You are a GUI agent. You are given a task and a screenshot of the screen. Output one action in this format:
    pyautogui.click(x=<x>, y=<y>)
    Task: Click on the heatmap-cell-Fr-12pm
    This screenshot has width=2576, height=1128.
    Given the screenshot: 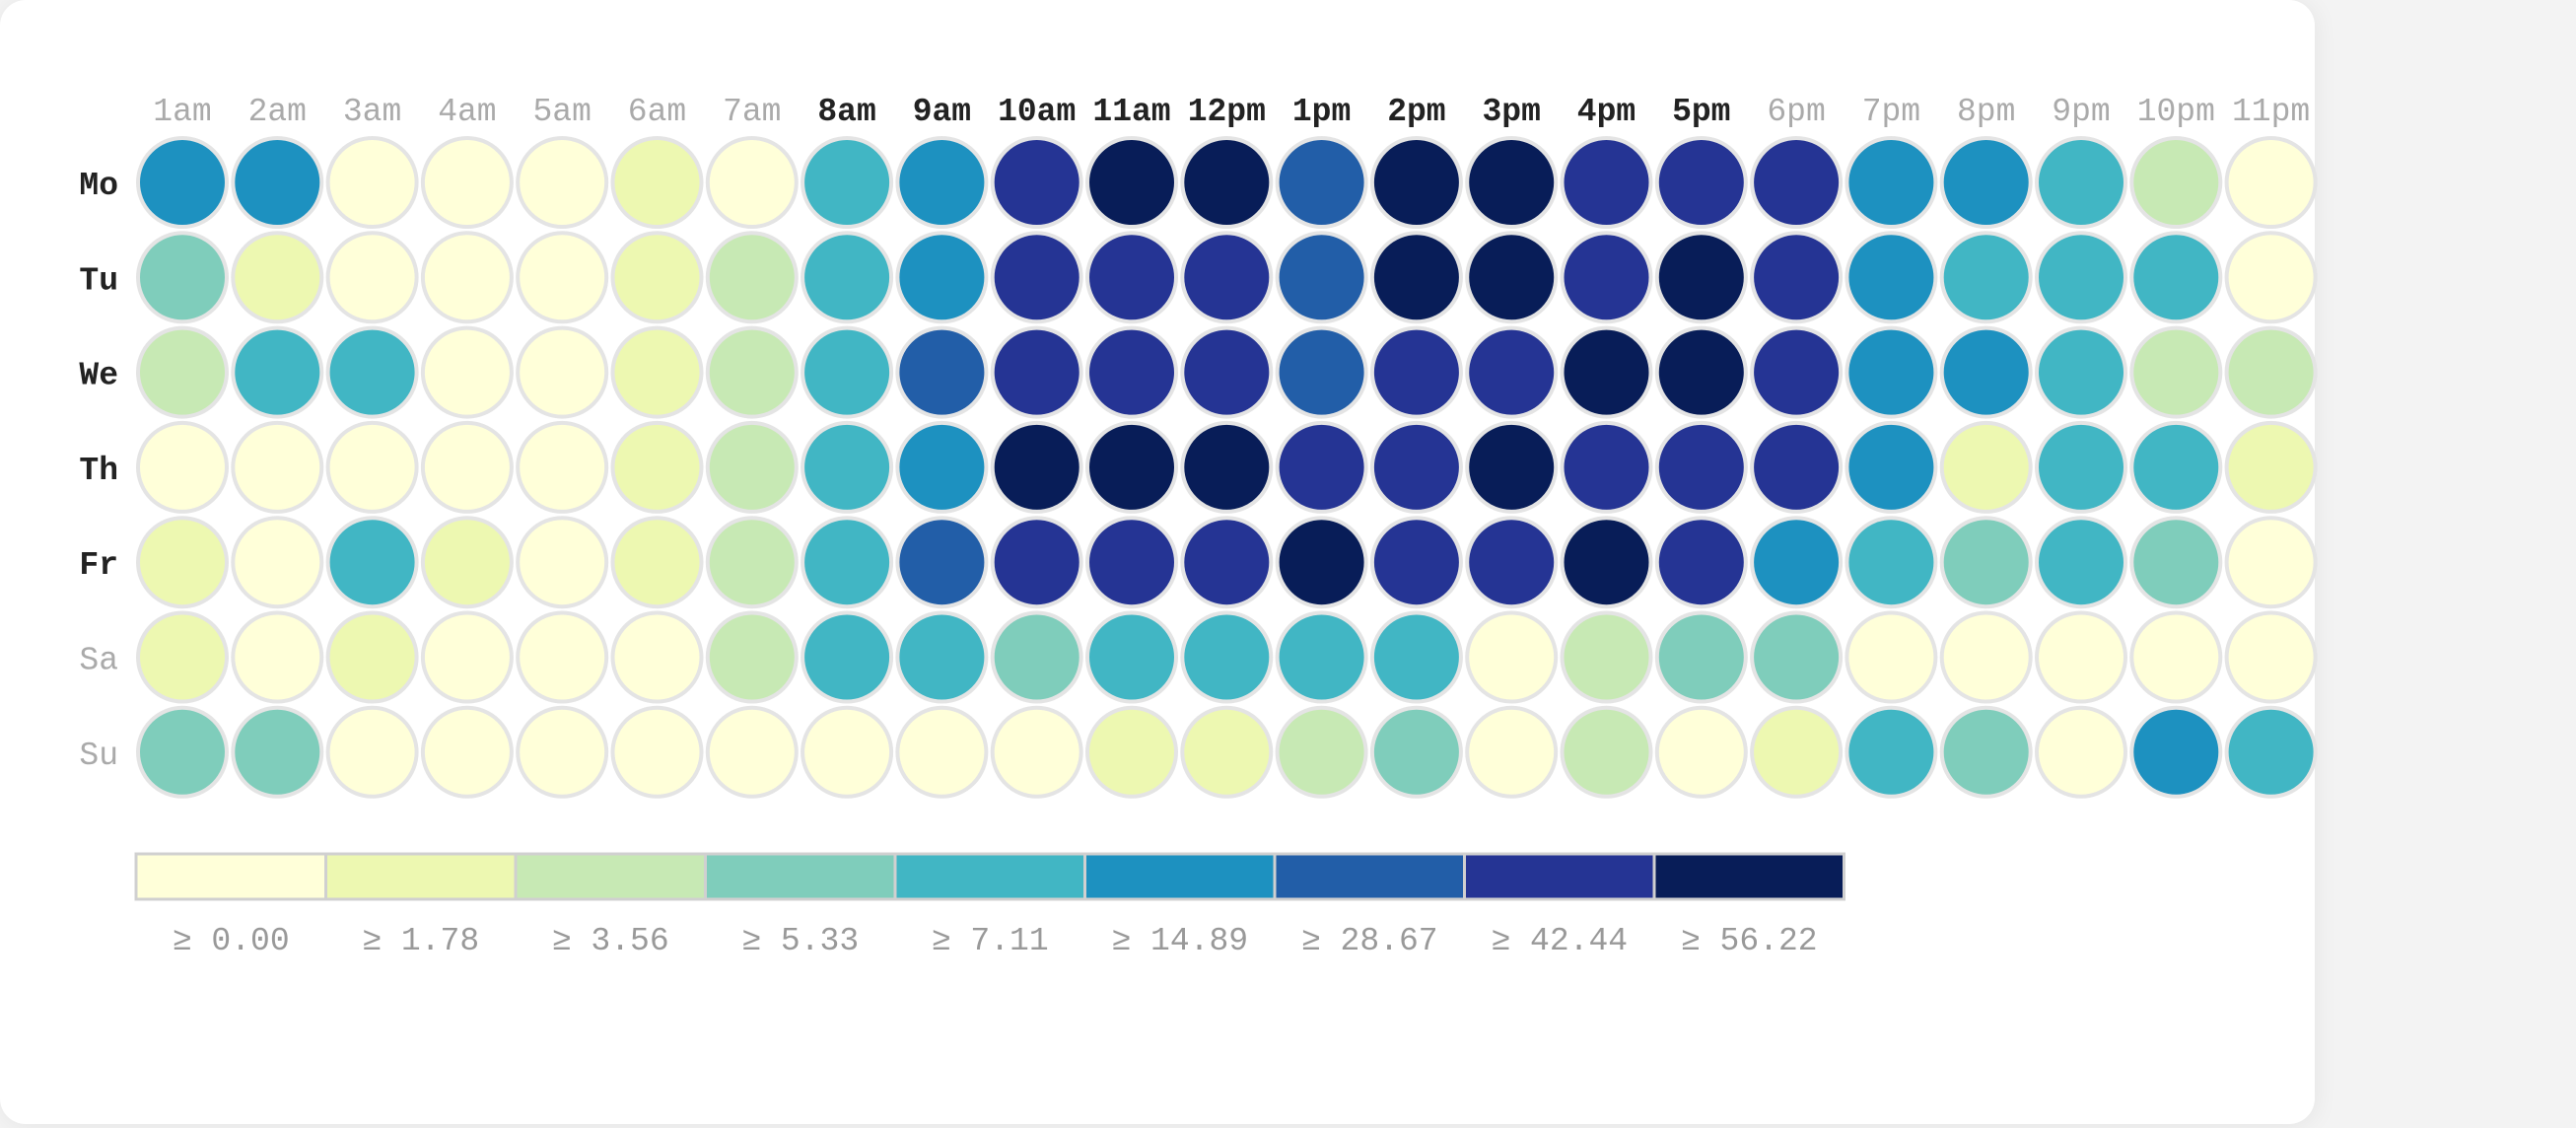 What is the action you would take?
    pyautogui.click(x=1227, y=562)
    